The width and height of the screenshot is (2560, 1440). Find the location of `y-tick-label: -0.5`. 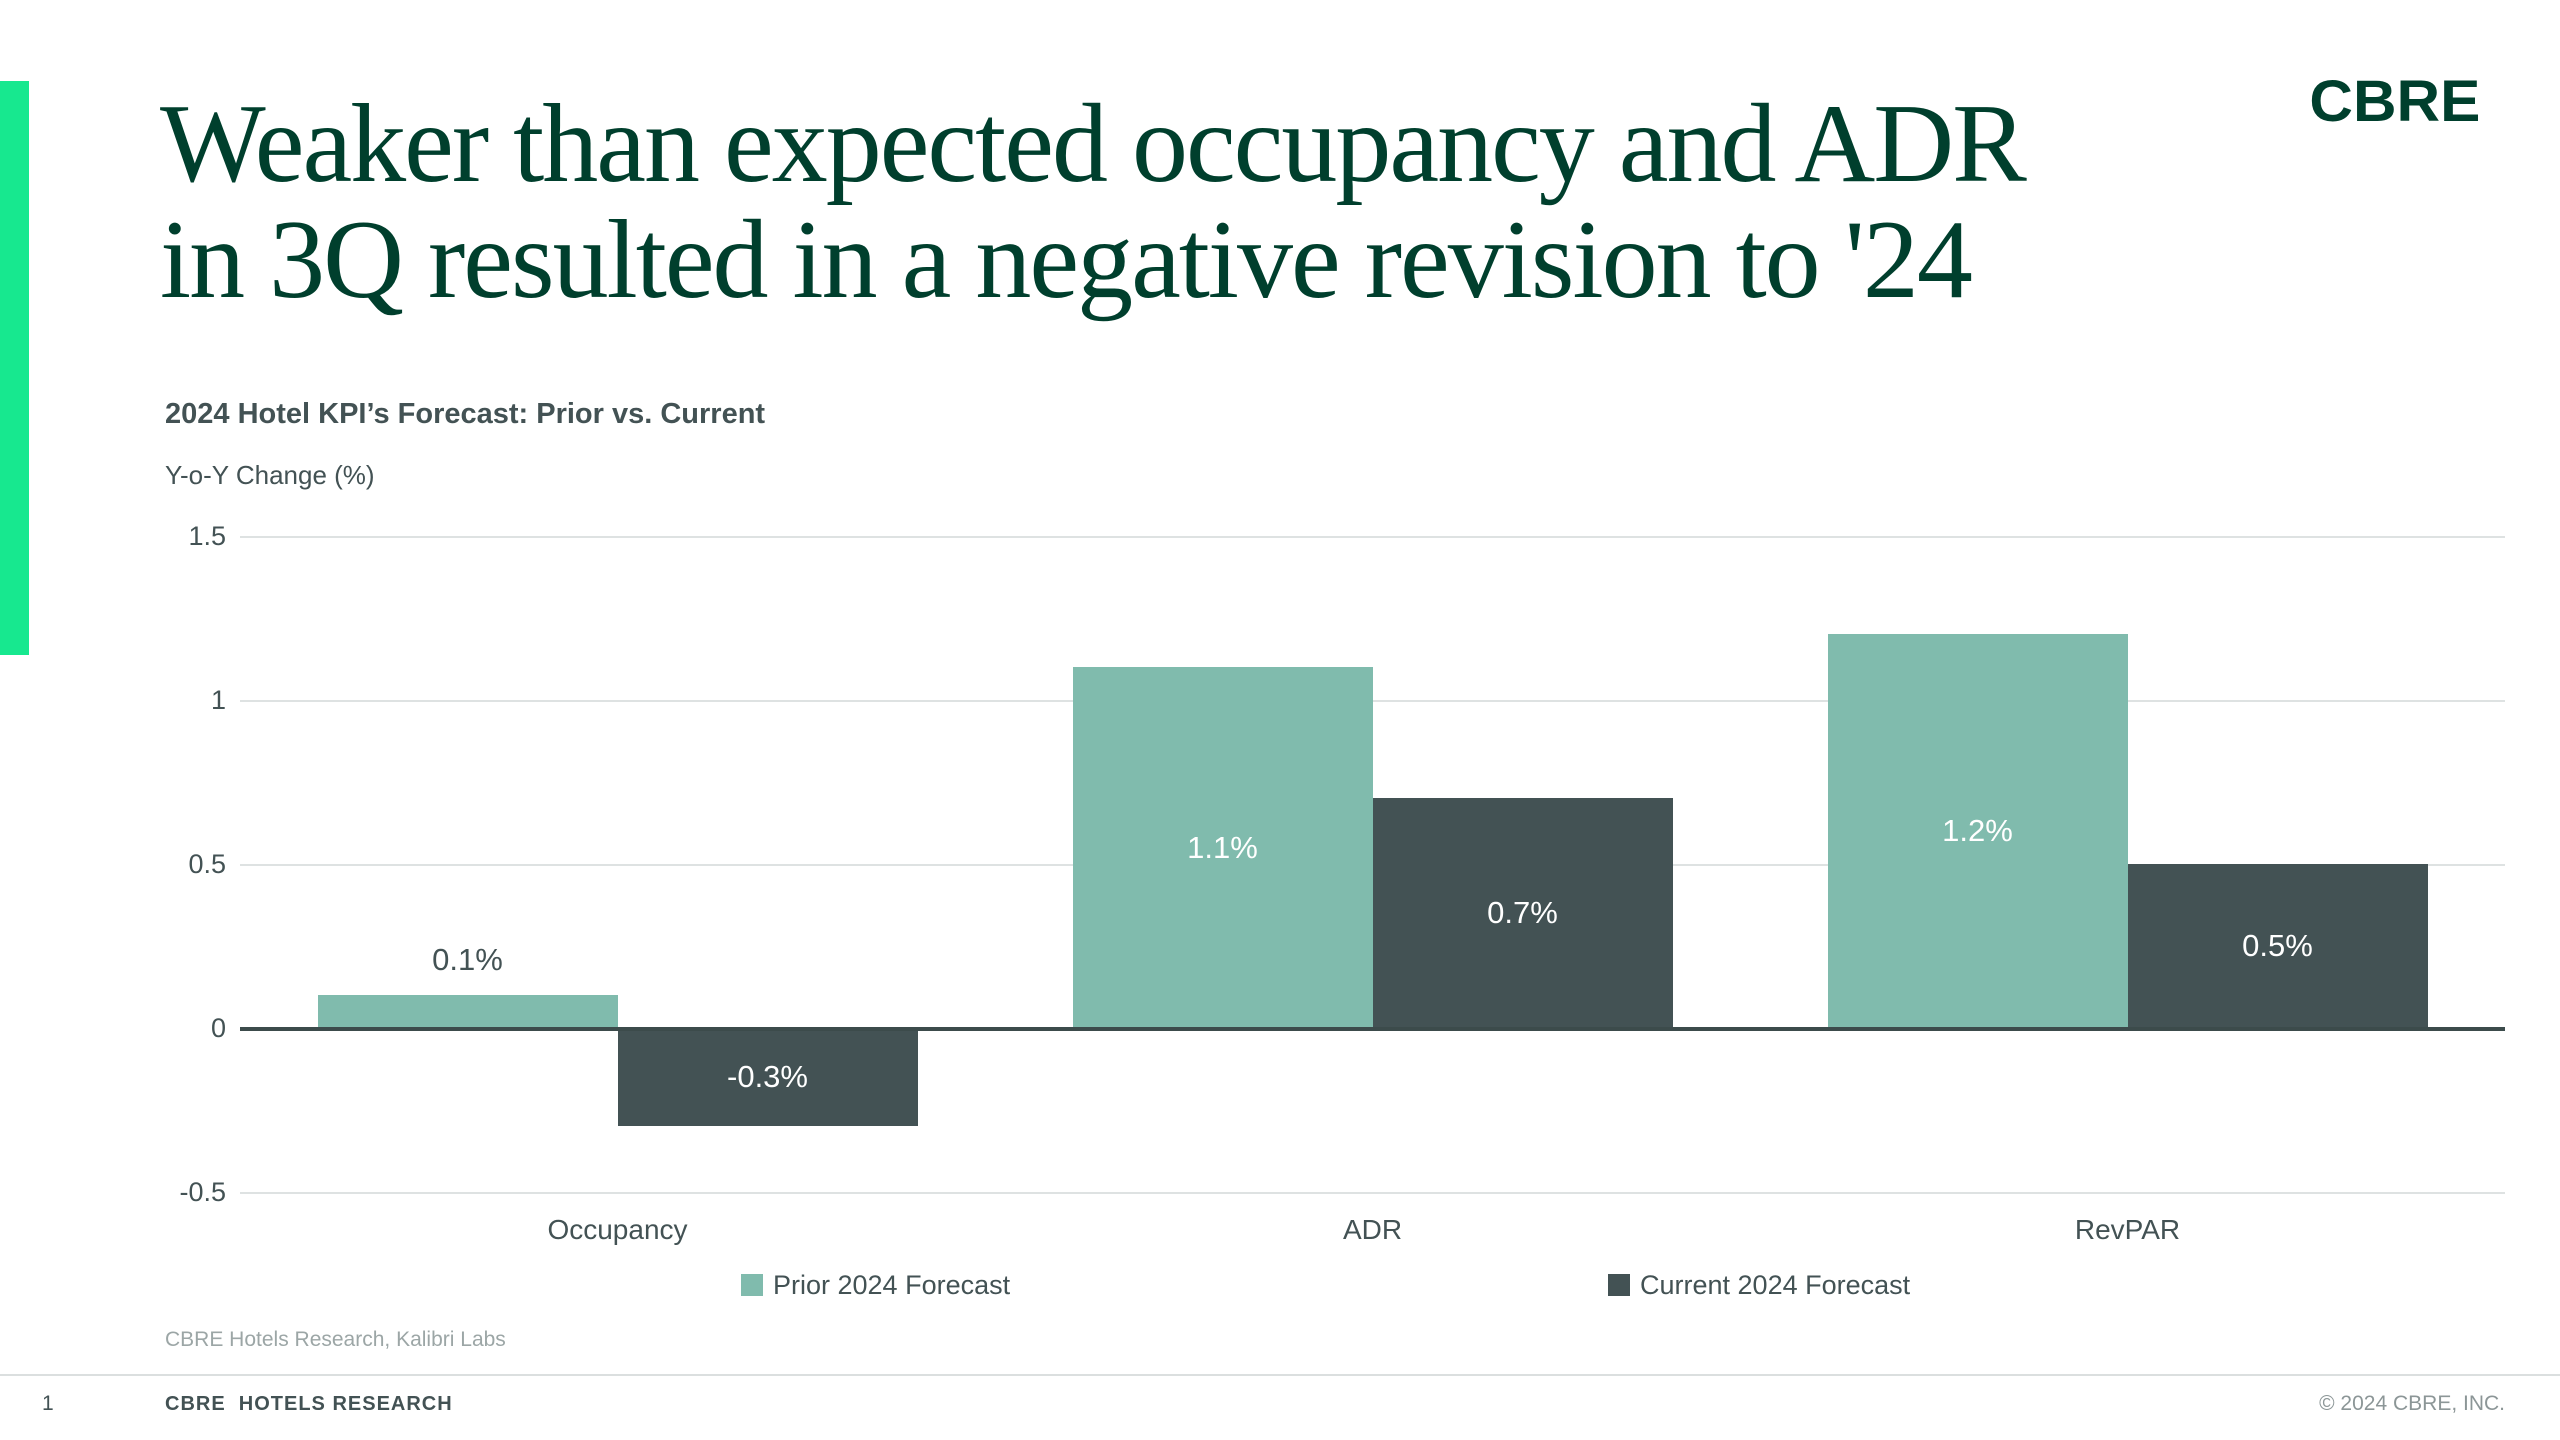

y-tick-label: -0.5 is located at coordinates (202, 1192).